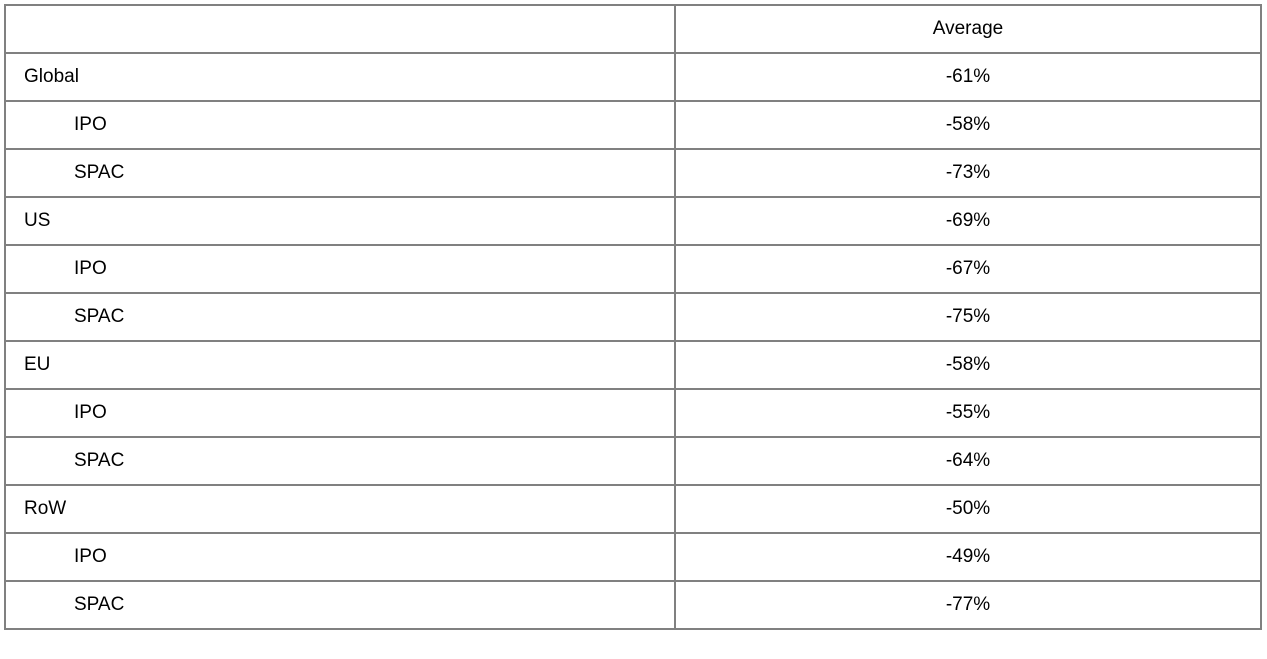  What do you see at coordinates (968, 221) in the screenshot?
I see `row-average: -69%` at bounding box center [968, 221].